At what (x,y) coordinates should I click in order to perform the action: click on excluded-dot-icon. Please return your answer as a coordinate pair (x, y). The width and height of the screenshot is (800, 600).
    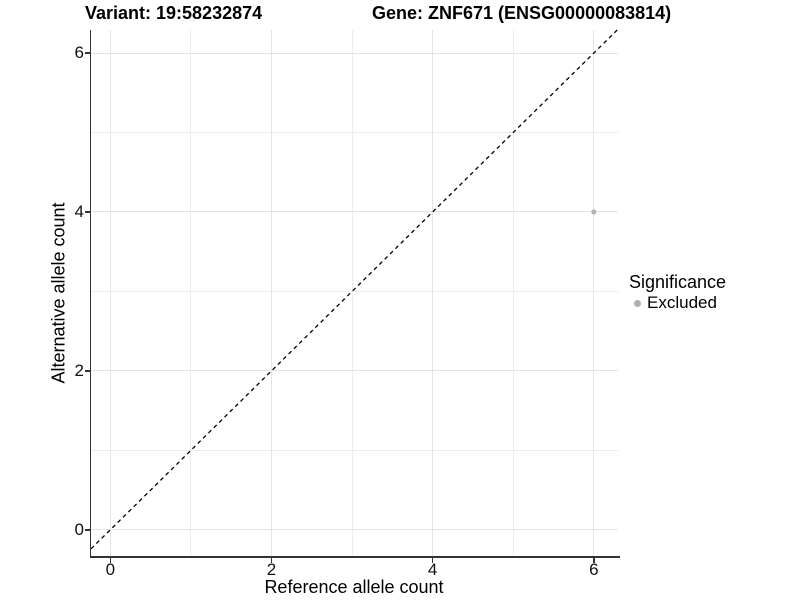
    Looking at the image, I should click on (637, 303).